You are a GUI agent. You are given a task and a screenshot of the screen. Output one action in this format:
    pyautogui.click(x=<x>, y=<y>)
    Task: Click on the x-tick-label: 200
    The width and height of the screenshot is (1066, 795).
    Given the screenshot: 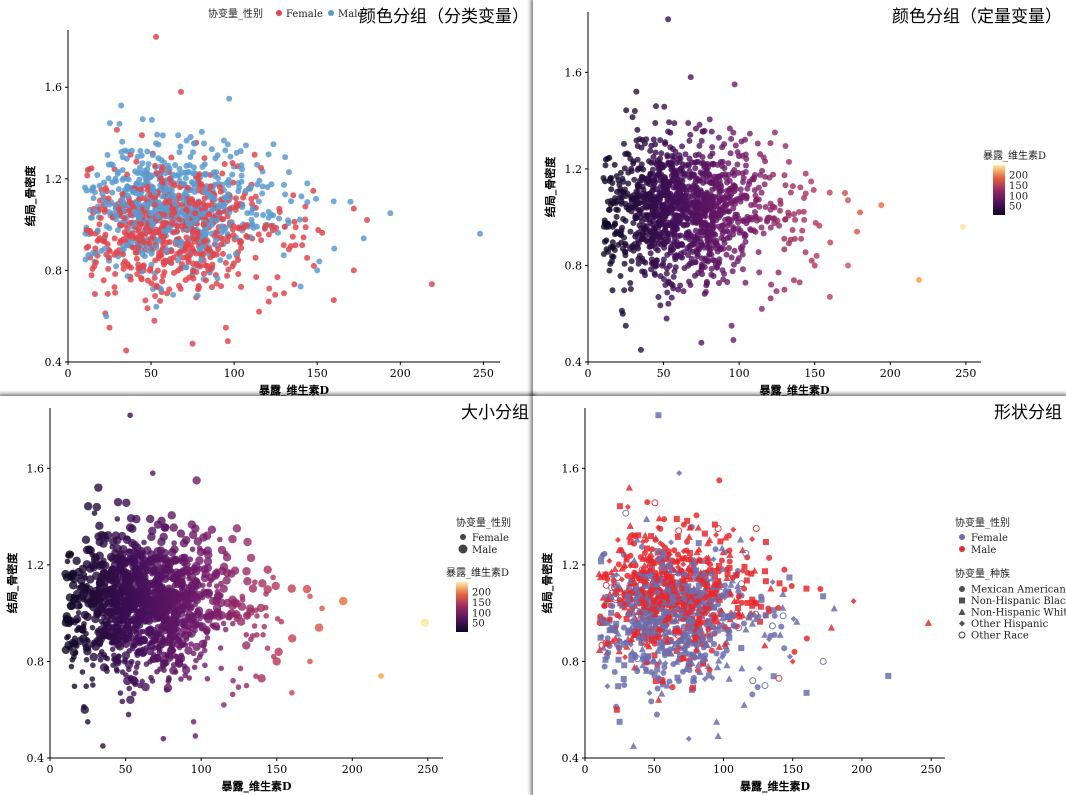 What is the action you would take?
    pyautogui.click(x=400, y=373)
    